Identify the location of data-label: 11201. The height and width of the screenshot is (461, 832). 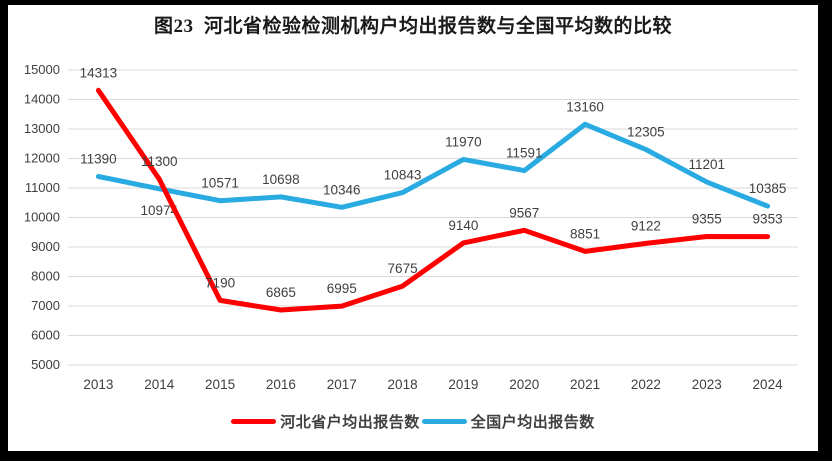
(706, 164).